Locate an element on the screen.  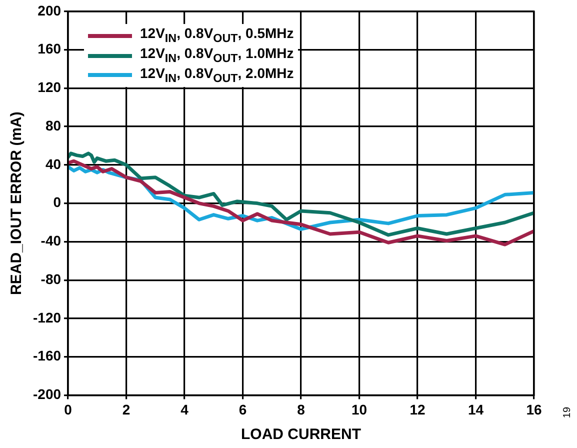
x-tick-label: 0 is located at coordinates (68, 409).